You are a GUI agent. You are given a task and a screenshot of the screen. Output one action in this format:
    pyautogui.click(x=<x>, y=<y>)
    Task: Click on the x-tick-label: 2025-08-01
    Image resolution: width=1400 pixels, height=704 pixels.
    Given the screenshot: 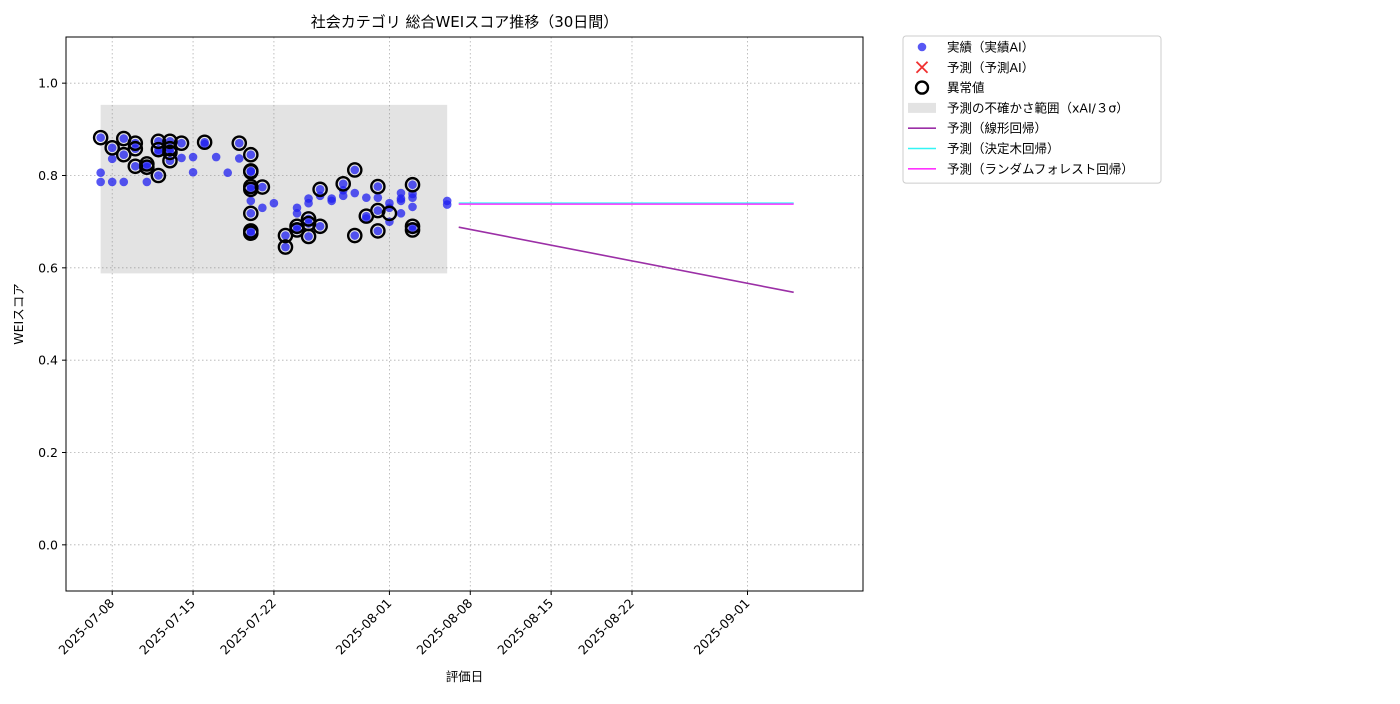 What is the action you would take?
    pyautogui.click(x=364, y=627)
    